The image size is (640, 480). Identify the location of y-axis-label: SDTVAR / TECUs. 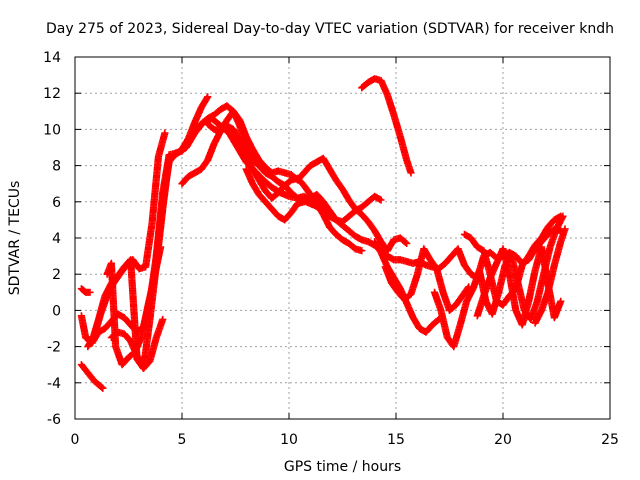
(15, 238).